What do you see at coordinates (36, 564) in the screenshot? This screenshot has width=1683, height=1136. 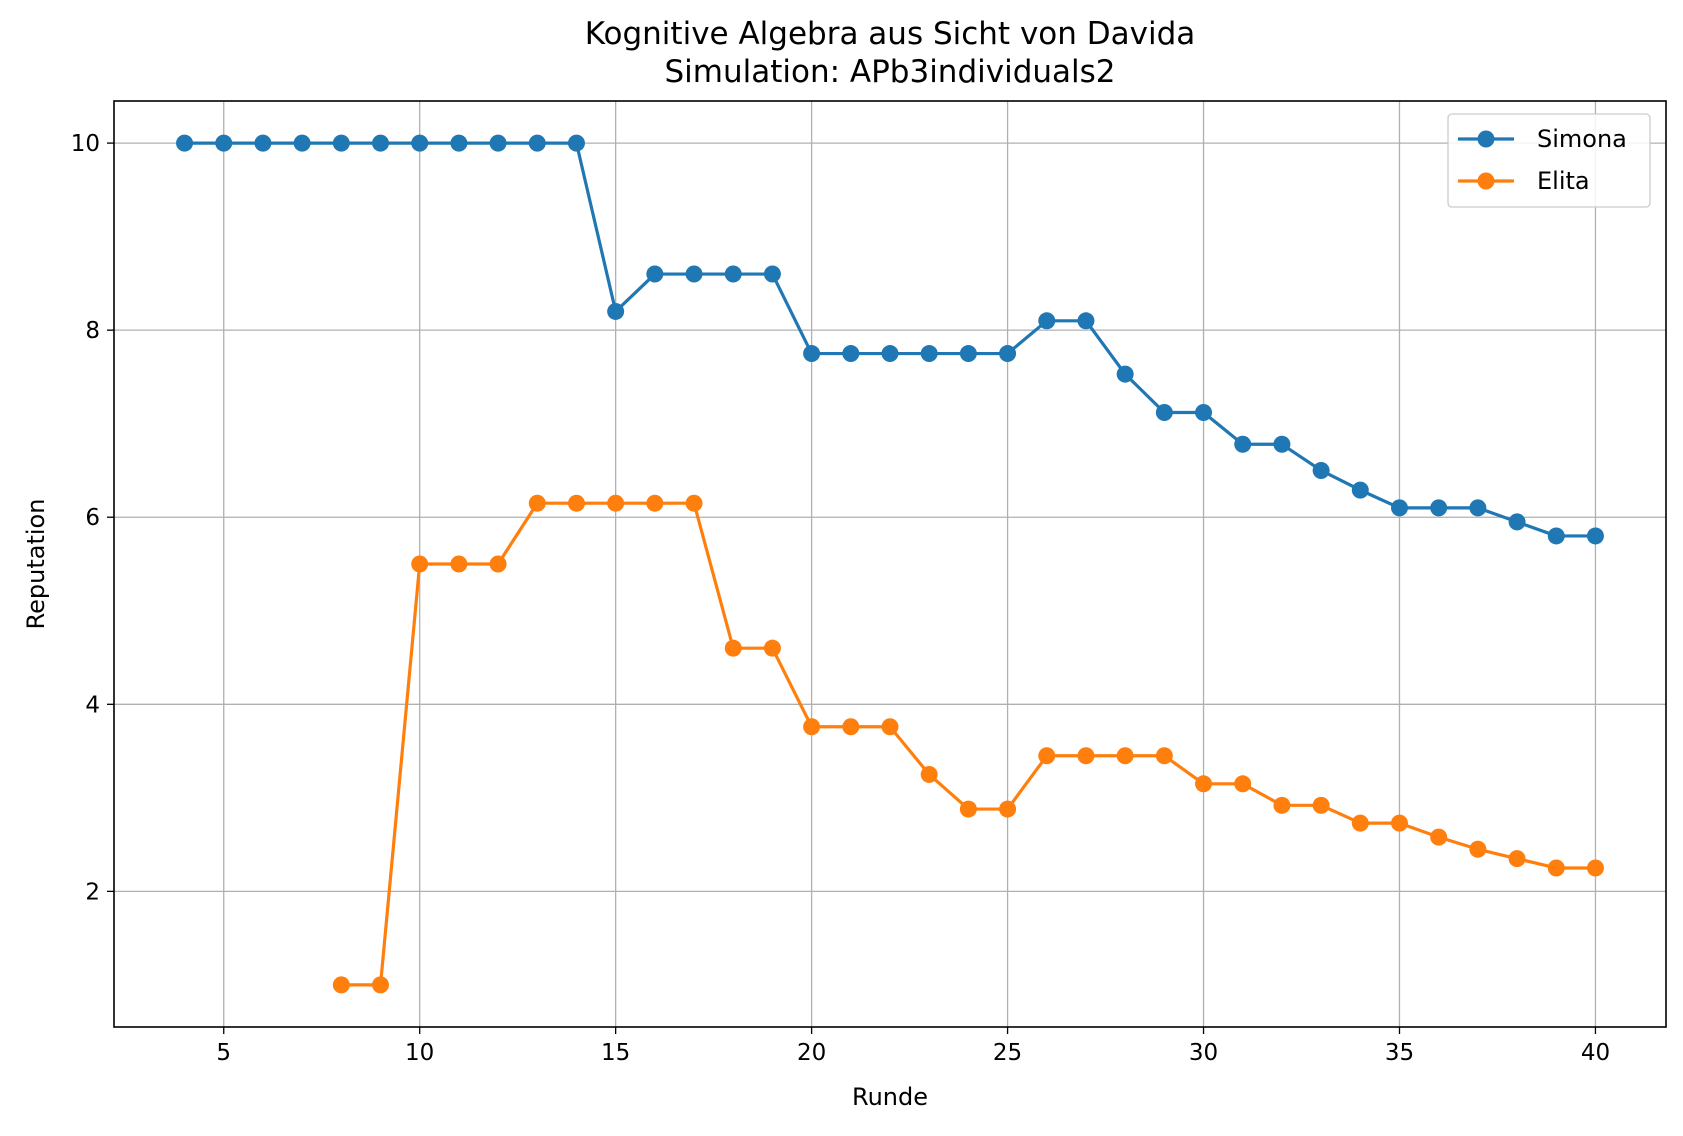 I see `y-axis-label: Reputation` at bounding box center [36, 564].